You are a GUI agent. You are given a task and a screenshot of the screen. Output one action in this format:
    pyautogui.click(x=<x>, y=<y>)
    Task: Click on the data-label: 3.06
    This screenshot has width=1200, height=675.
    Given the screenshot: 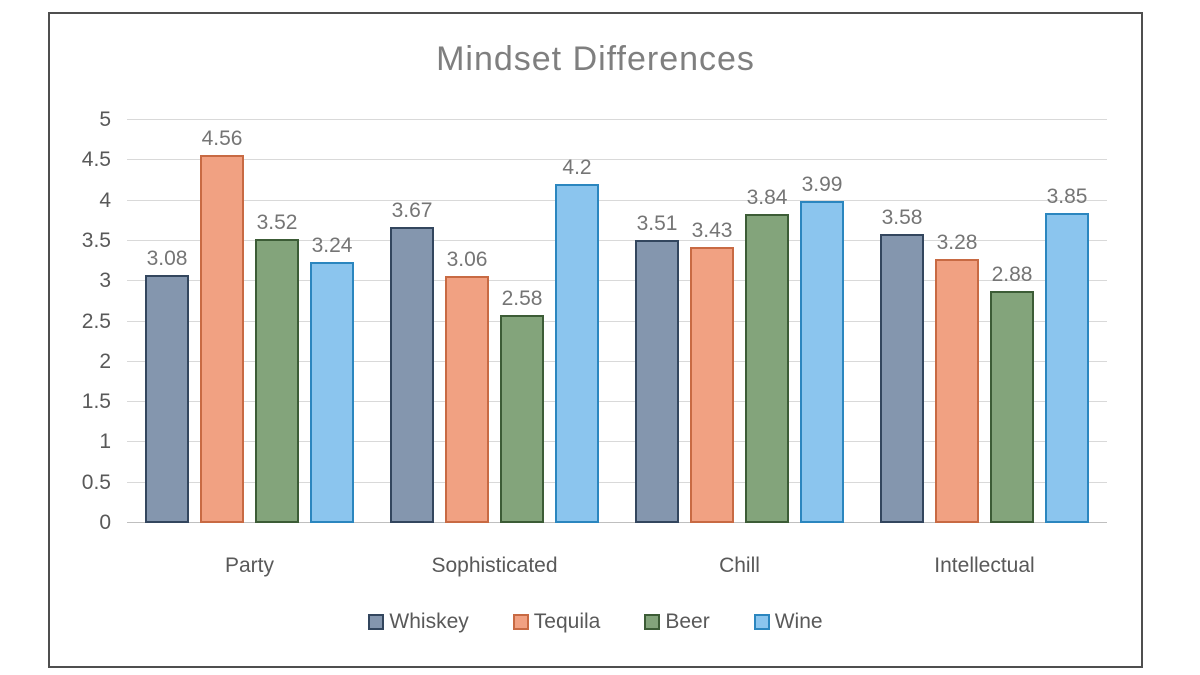 What is the action you would take?
    pyautogui.click(x=467, y=260)
    